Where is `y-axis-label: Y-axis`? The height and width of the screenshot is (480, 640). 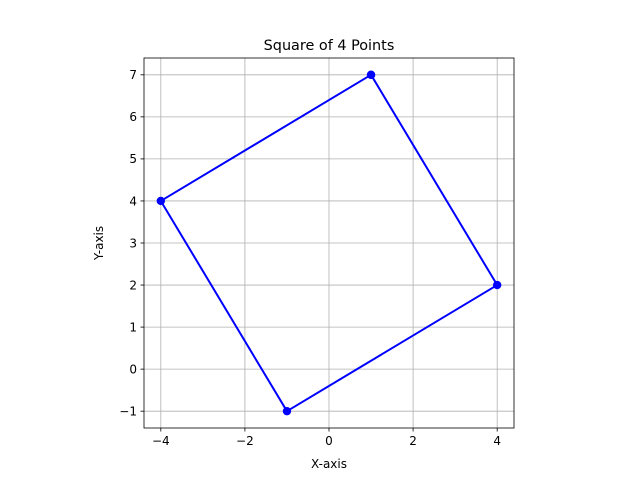
y-axis-label: Y-axis is located at coordinates (99, 243).